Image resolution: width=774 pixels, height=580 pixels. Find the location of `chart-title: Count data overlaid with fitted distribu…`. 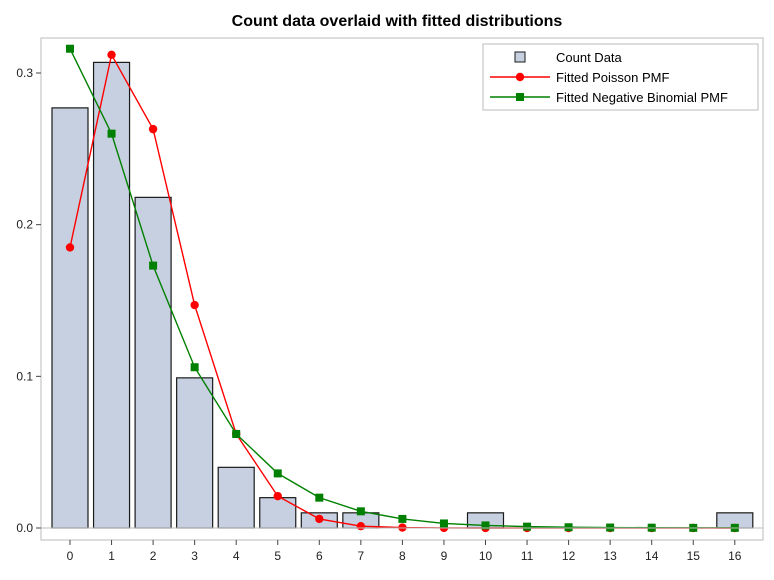

chart-title: Count data overlaid with fitted distribu… is located at coordinates (397, 21).